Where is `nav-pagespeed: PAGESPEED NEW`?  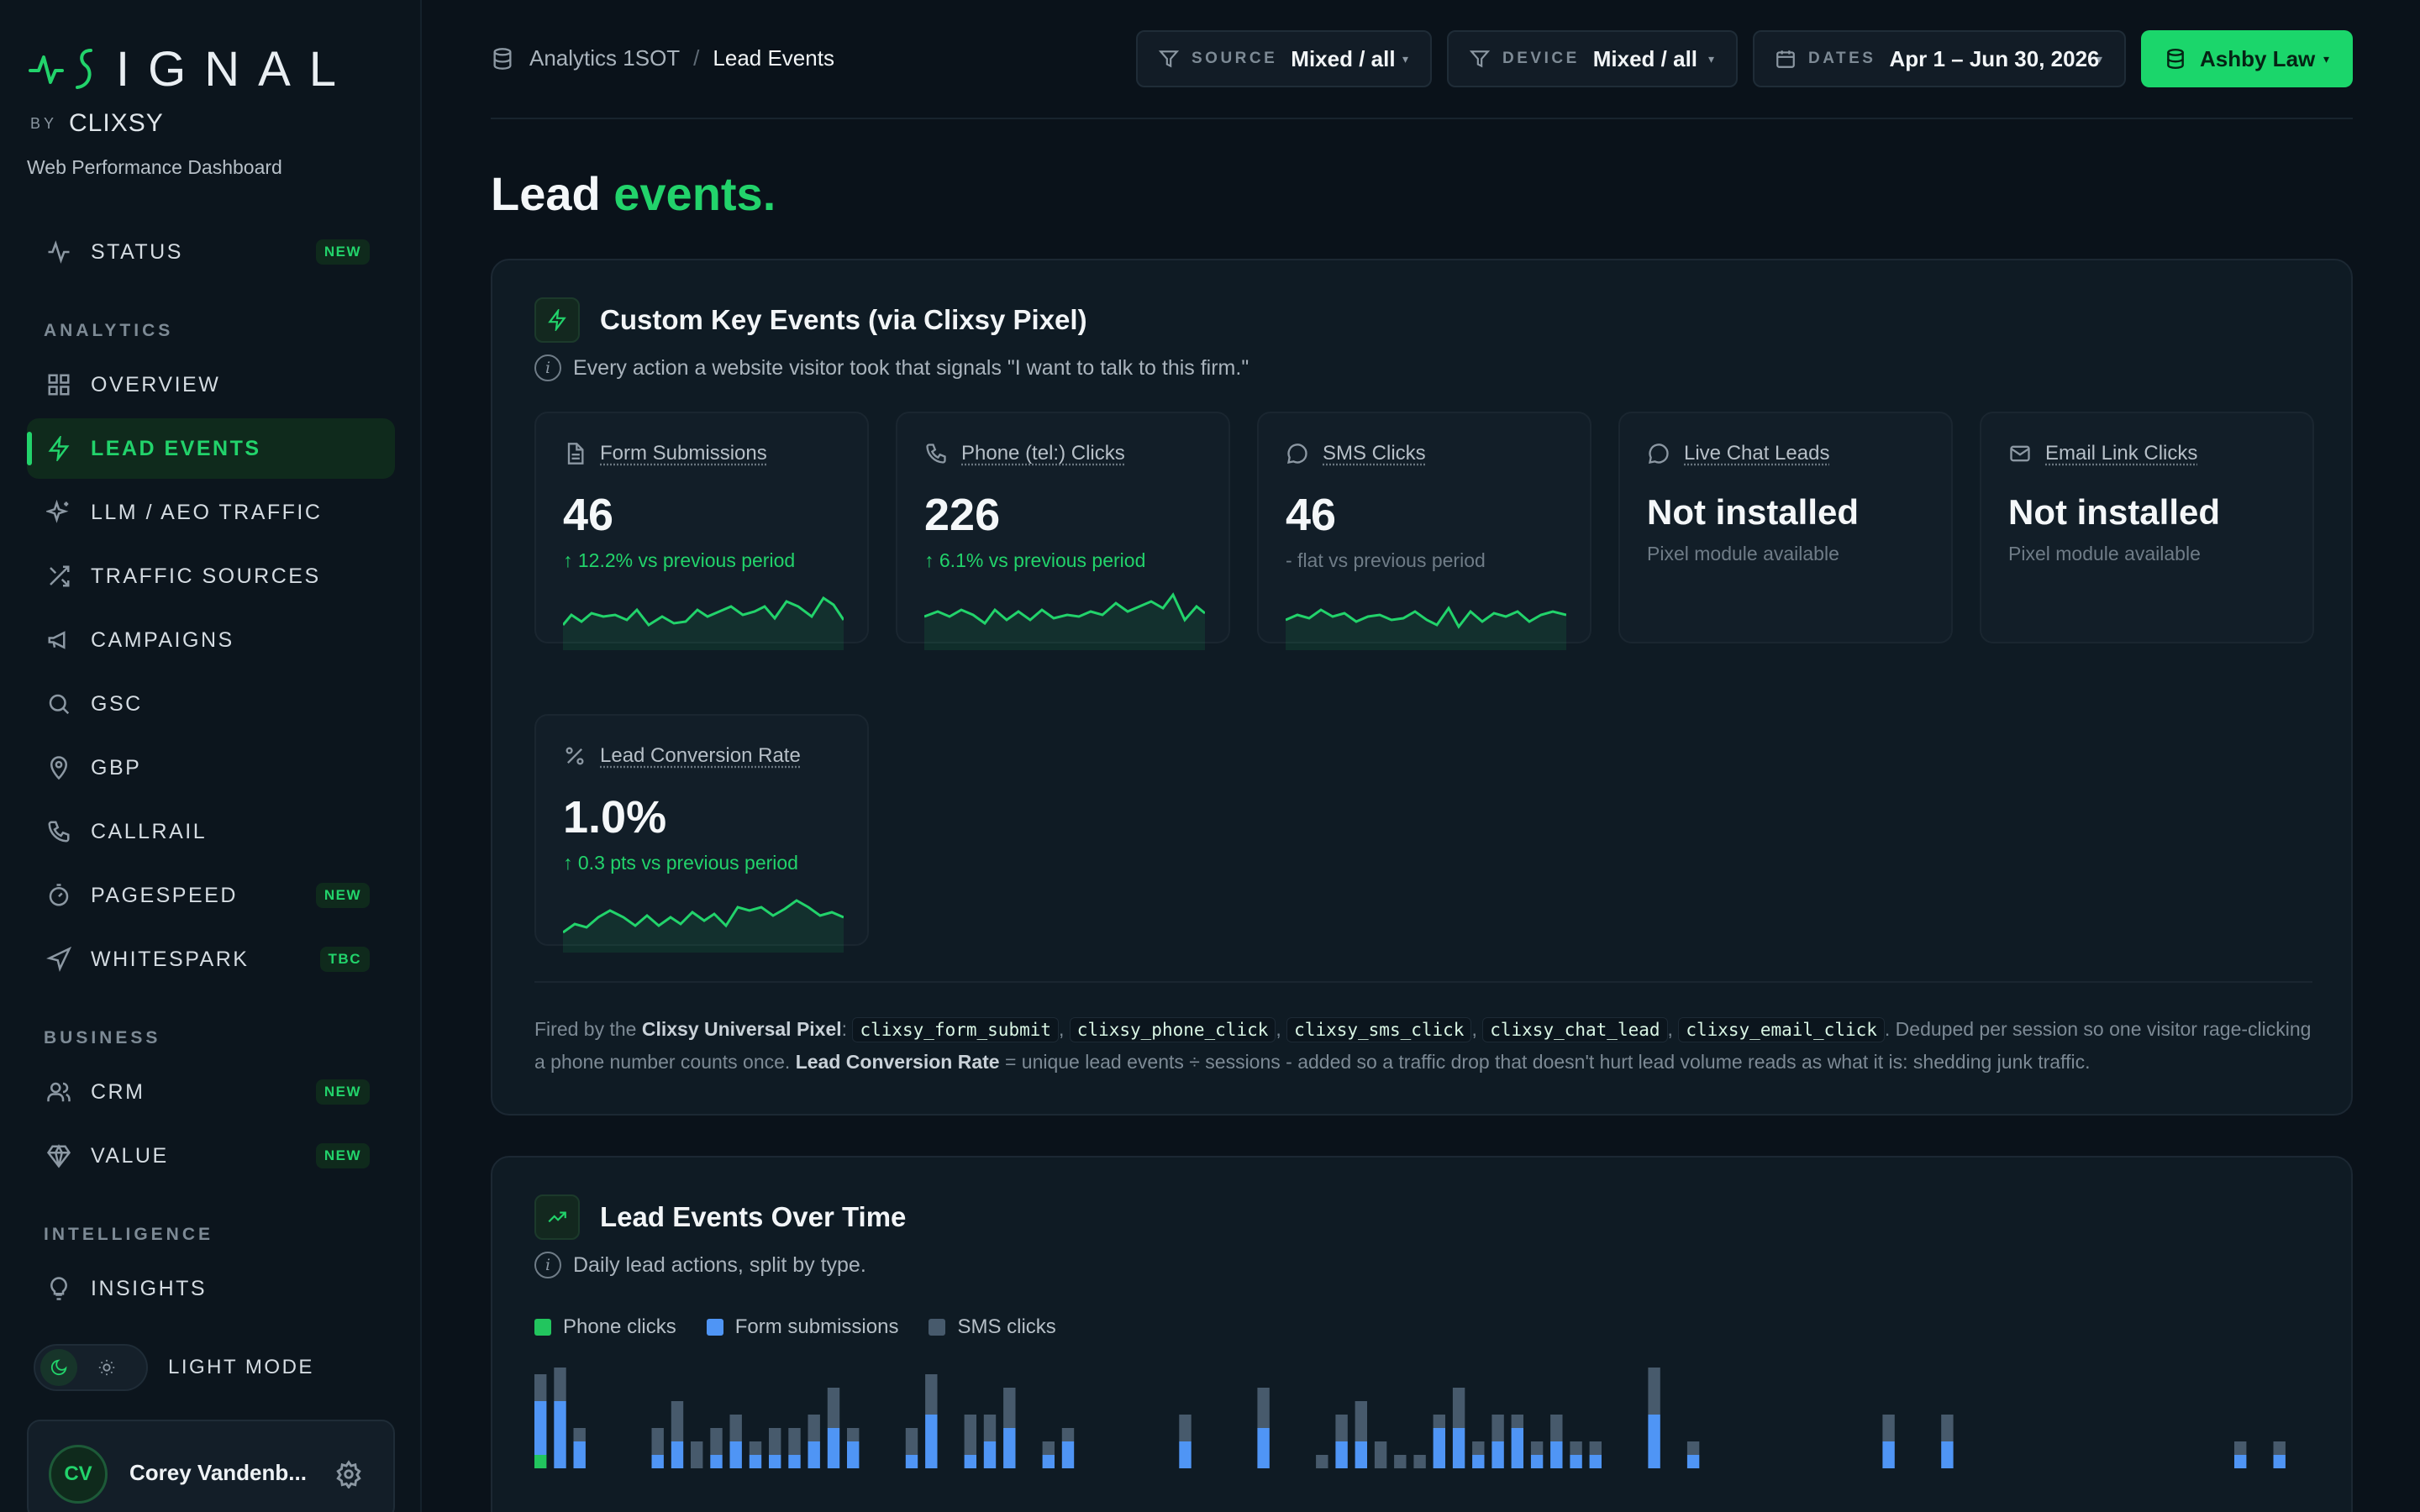 nav-pagespeed: PAGESPEED NEW is located at coordinates (211, 895).